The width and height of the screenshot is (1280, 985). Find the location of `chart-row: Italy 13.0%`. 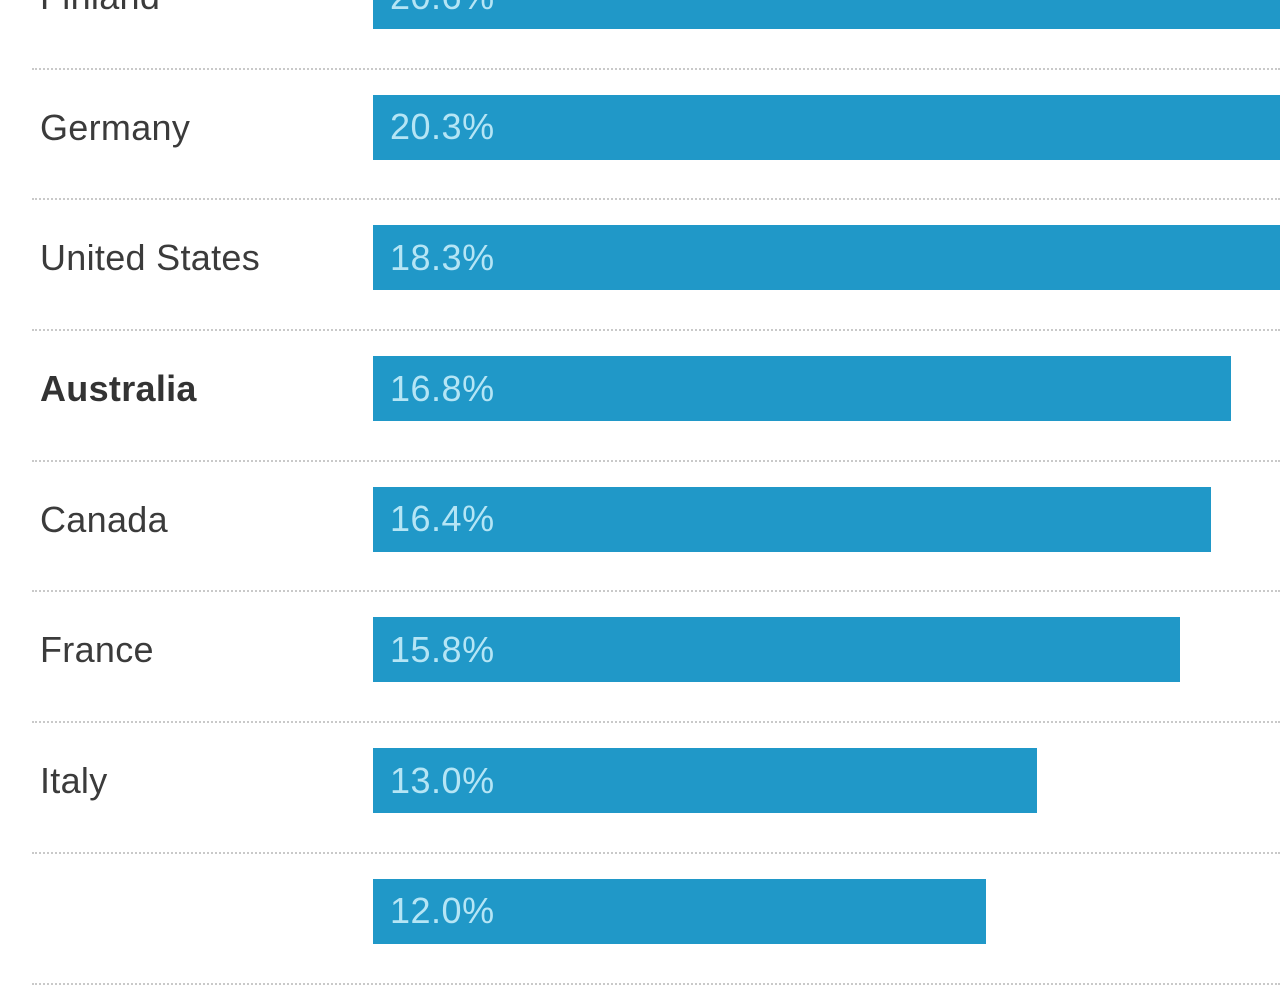

chart-row: Italy 13.0% is located at coordinates (640, 801).